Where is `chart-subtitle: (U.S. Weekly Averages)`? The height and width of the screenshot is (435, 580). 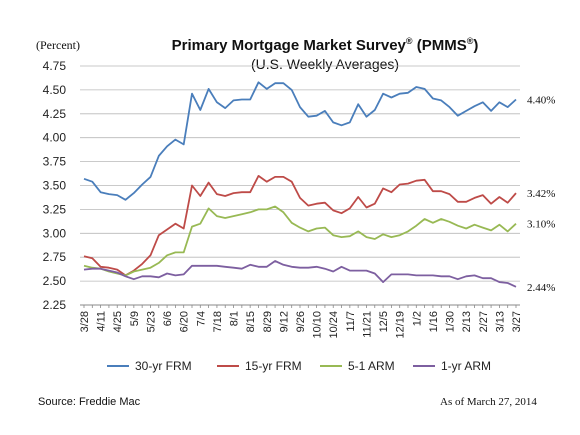
chart-subtitle: (U.S. Weekly Averages) is located at coordinates (325, 64).